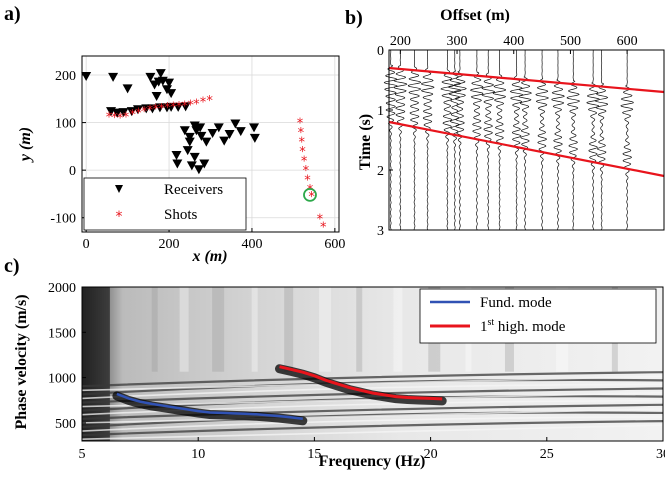 Image resolution: width=665 pixels, height=496 pixels. What do you see at coordinates (65, 76) in the screenshot?
I see `y-tick-label: 200` at bounding box center [65, 76].